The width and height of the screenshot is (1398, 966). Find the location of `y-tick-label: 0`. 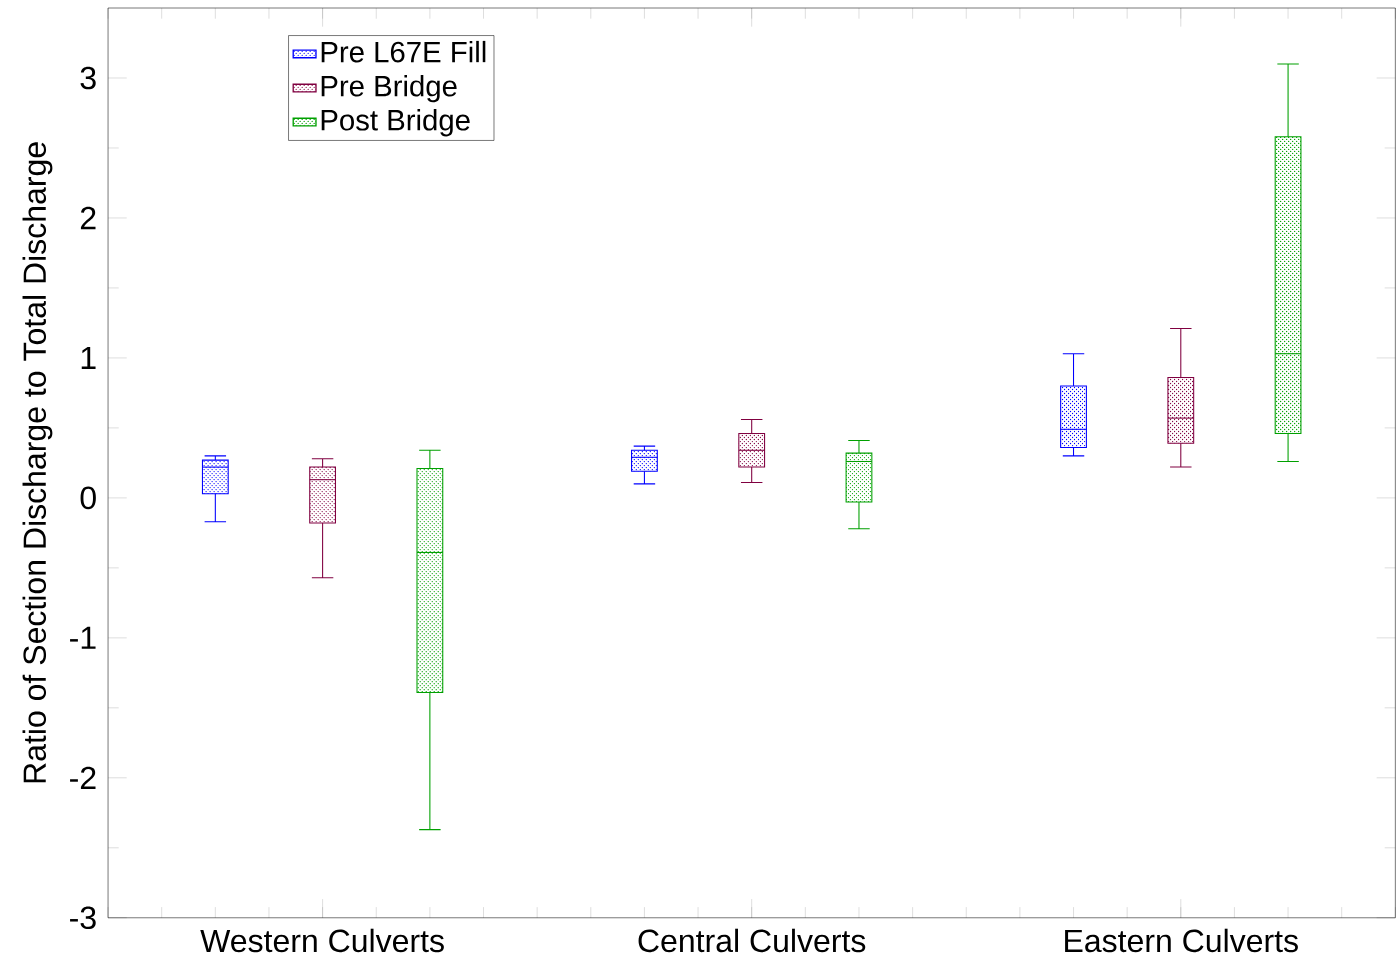

y-tick-label: 0 is located at coordinates (88, 498).